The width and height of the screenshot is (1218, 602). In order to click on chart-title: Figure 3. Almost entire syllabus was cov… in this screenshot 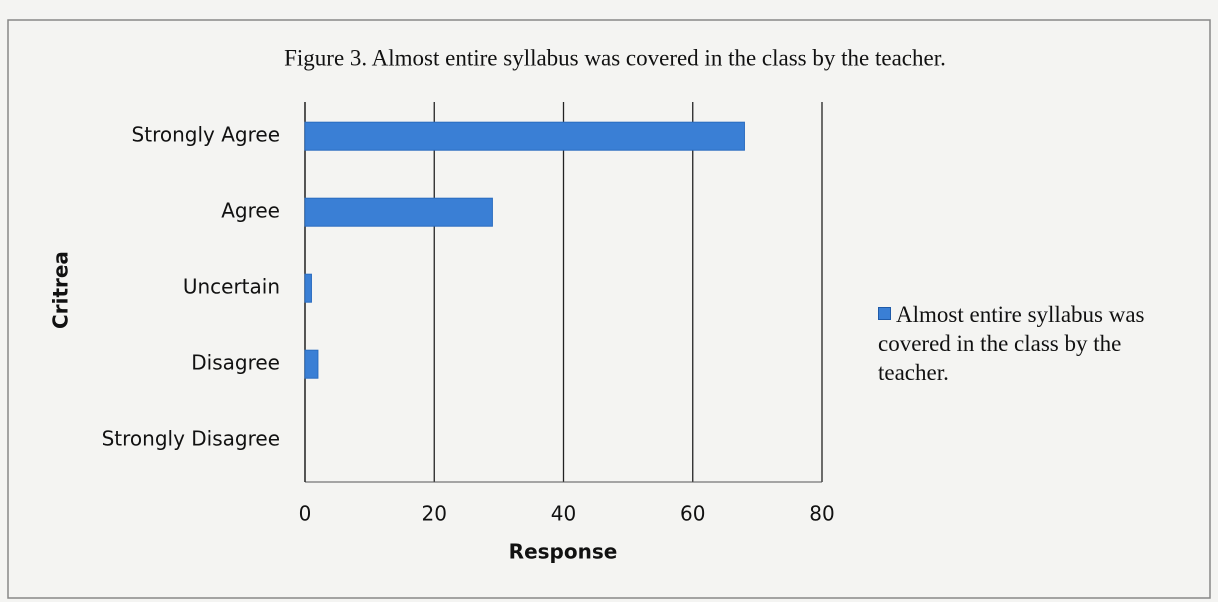, I will do `click(615, 57)`.